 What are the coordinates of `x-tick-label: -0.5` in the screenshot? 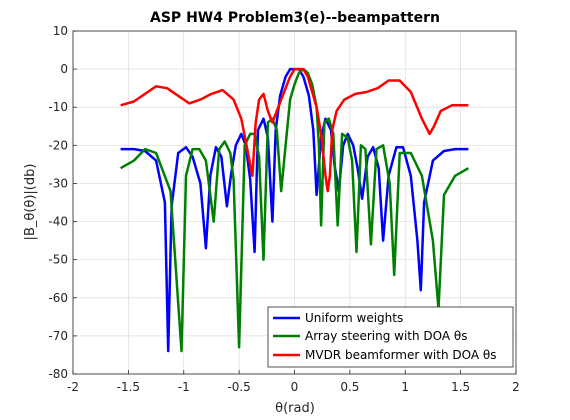 It's located at (238, 387).